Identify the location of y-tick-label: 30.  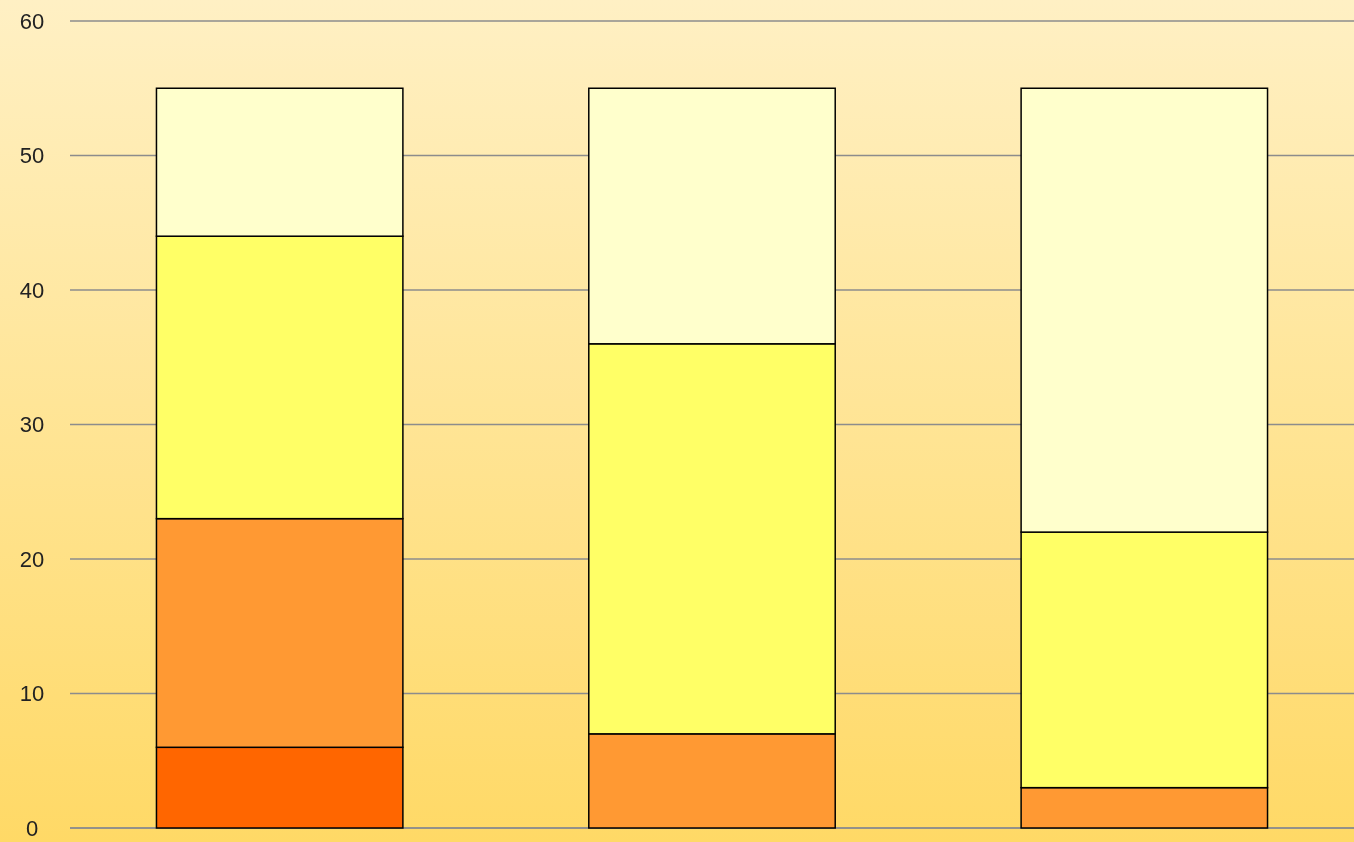
(32, 425).